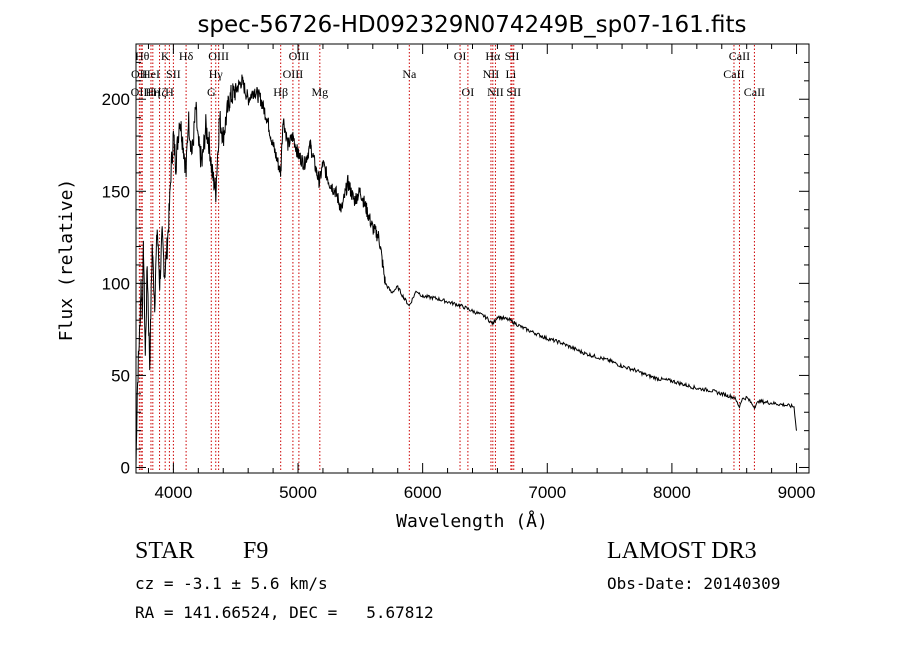 The width and height of the screenshot is (900, 649). Describe the element at coordinates (256, 551) in the screenshot. I see `object-class: F9` at that location.